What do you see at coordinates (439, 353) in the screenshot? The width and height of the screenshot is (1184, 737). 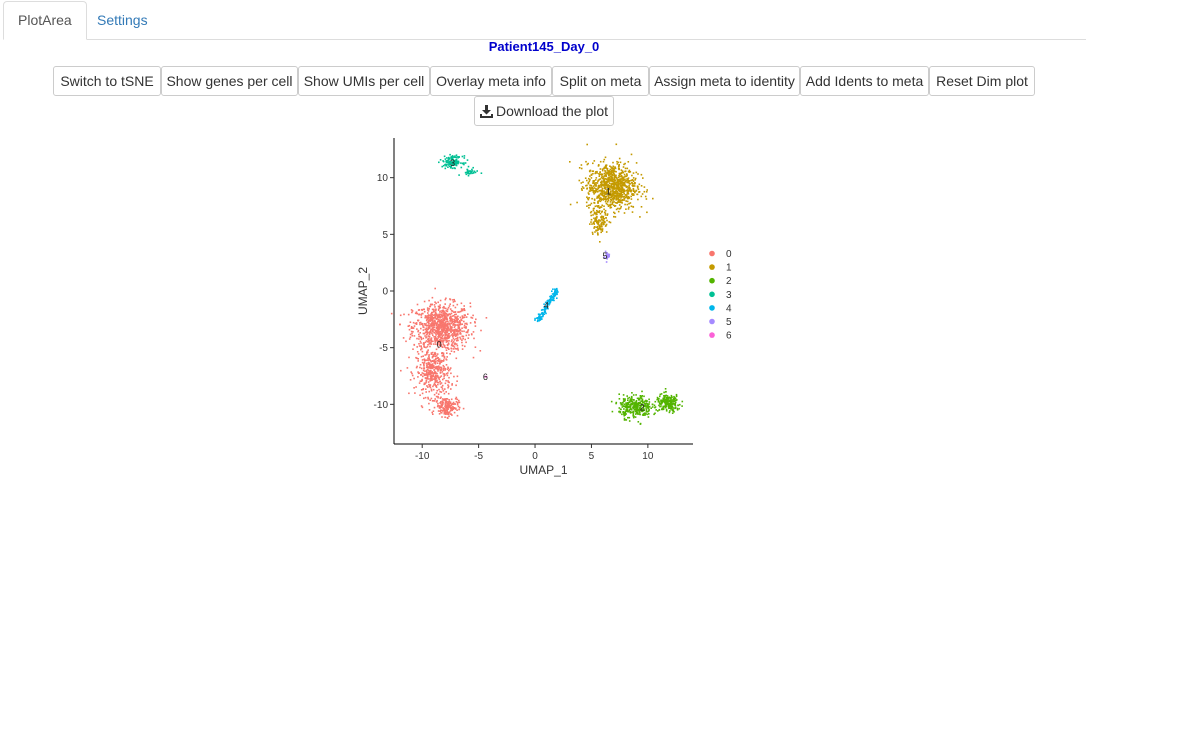 I see `cluster-0-points` at bounding box center [439, 353].